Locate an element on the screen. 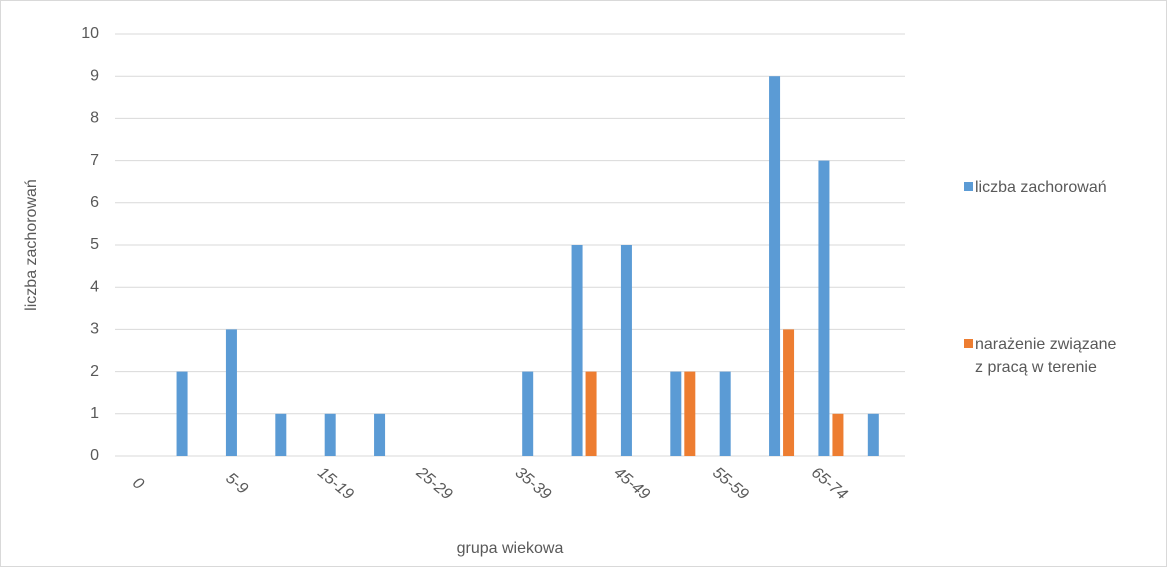 The height and width of the screenshot is (567, 1167). x-tick-label: 25-29 is located at coordinates (433, 483).